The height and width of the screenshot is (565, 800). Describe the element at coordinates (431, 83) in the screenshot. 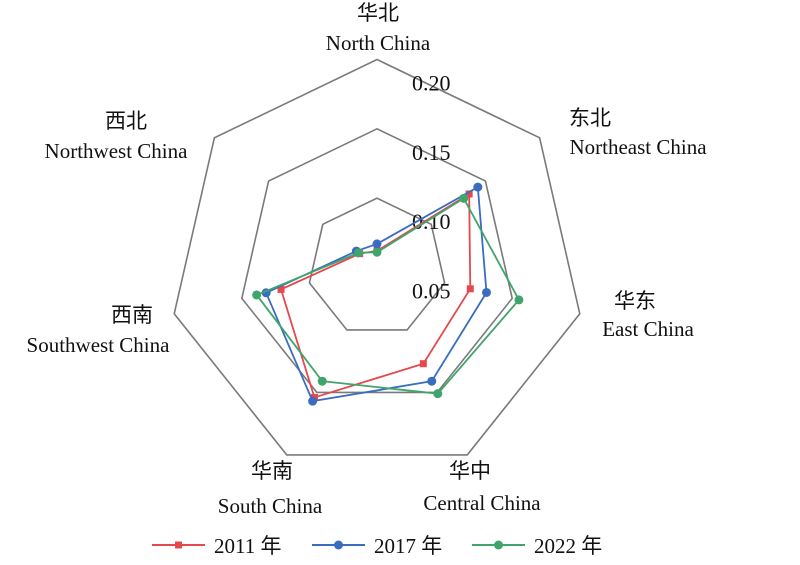

I see `tick-label: 0.20` at that location.